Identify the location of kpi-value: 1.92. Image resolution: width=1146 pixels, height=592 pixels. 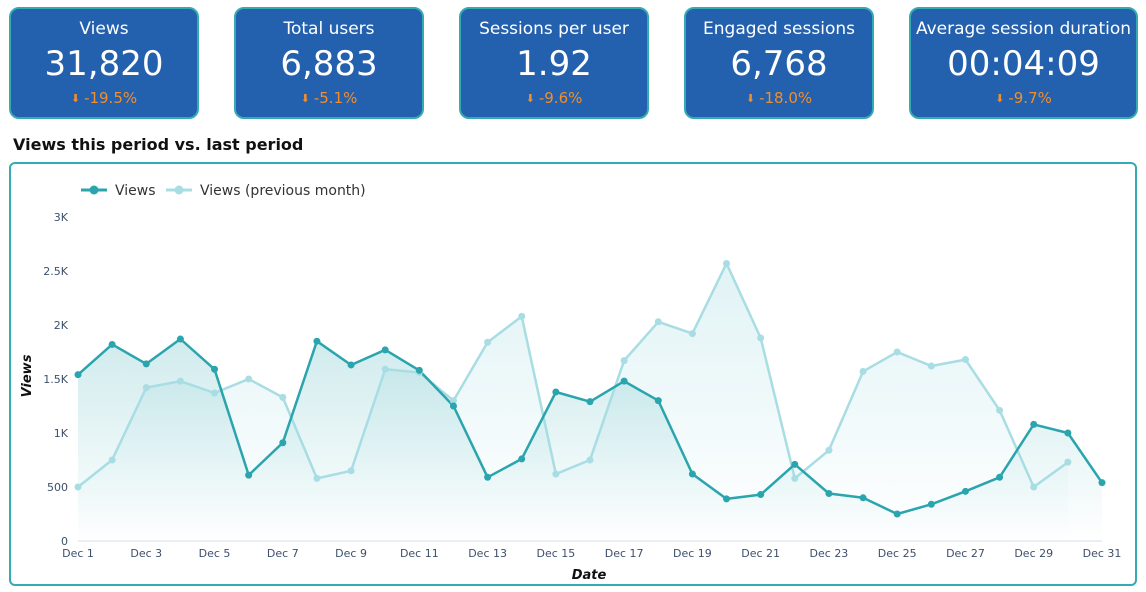
(554, 64).